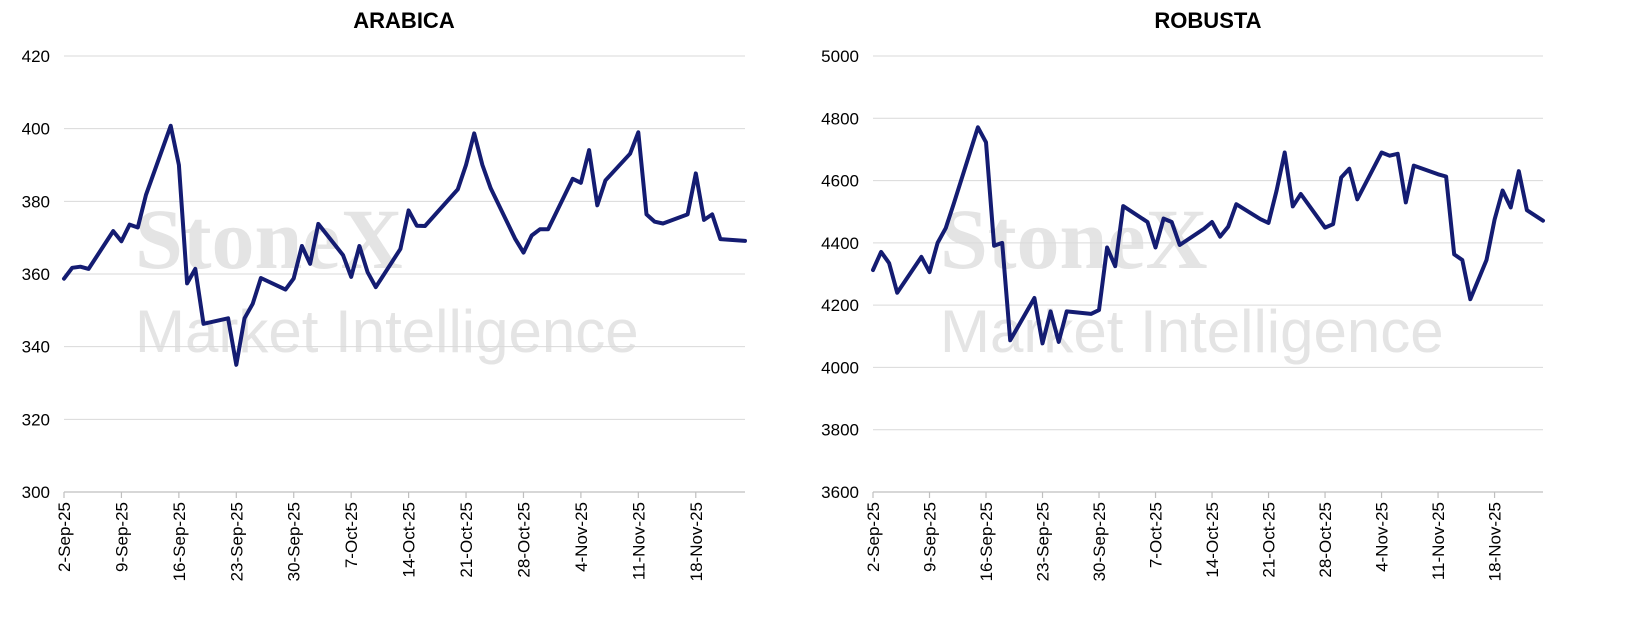 This screenshot has width=1626, height=627. What do you see at coordinates (36, 347) in the screenshot?
I see `y-tick-label: 340` at bounding box center [36, 347].